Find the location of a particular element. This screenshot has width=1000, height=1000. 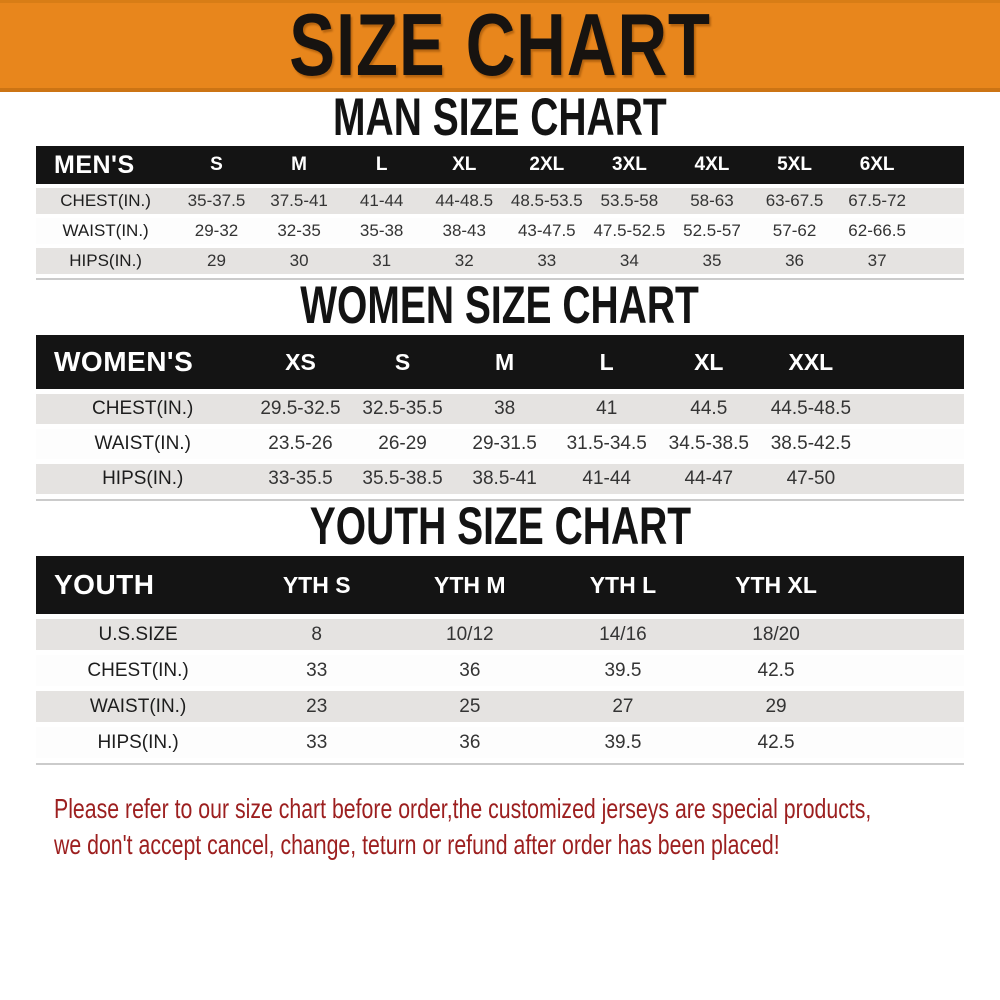

size-value-cell: 47.5-52.5 is located at coordinates (629, 231).